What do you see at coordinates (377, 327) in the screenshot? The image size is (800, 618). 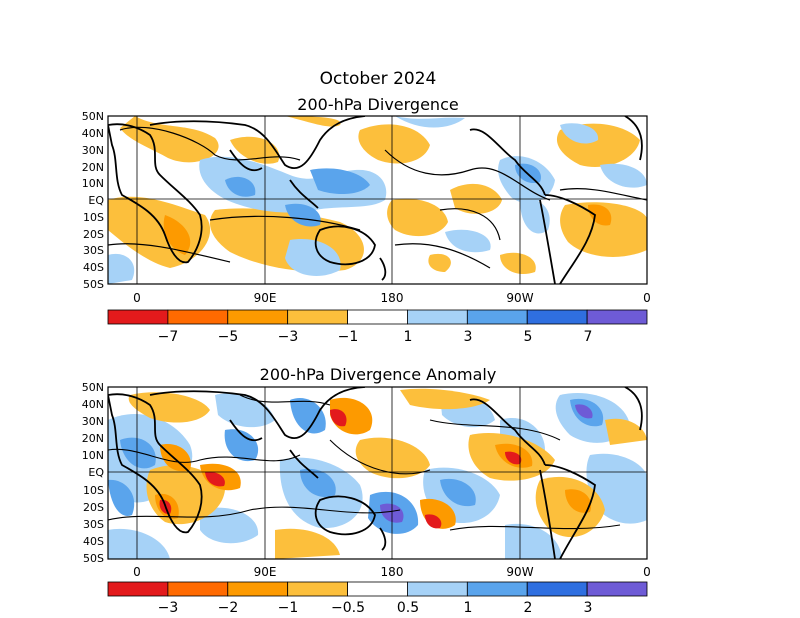 I see `colorbar: −7 −5 −3 −1 1 3 5 7` at bounding box center [377, 327].